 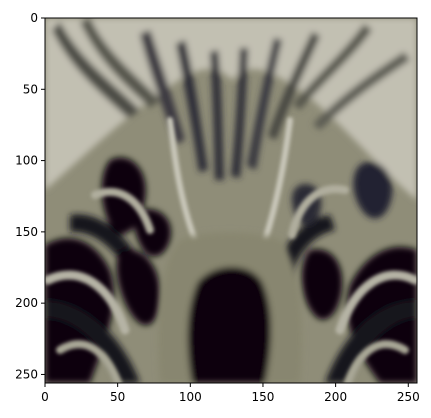 I want to click on left-blob, so click(x=138, y=287).